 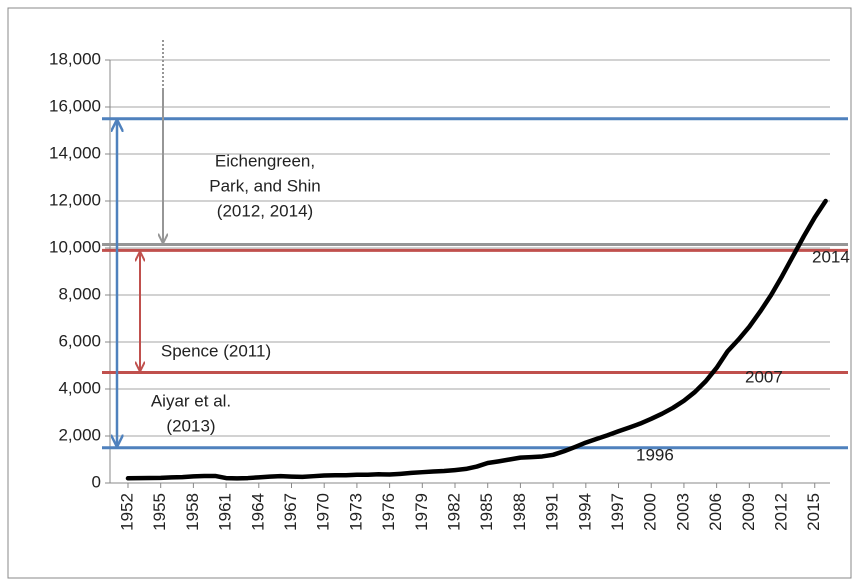 I want to click on x-tick-label: 2000, so click(x=650, y=512).